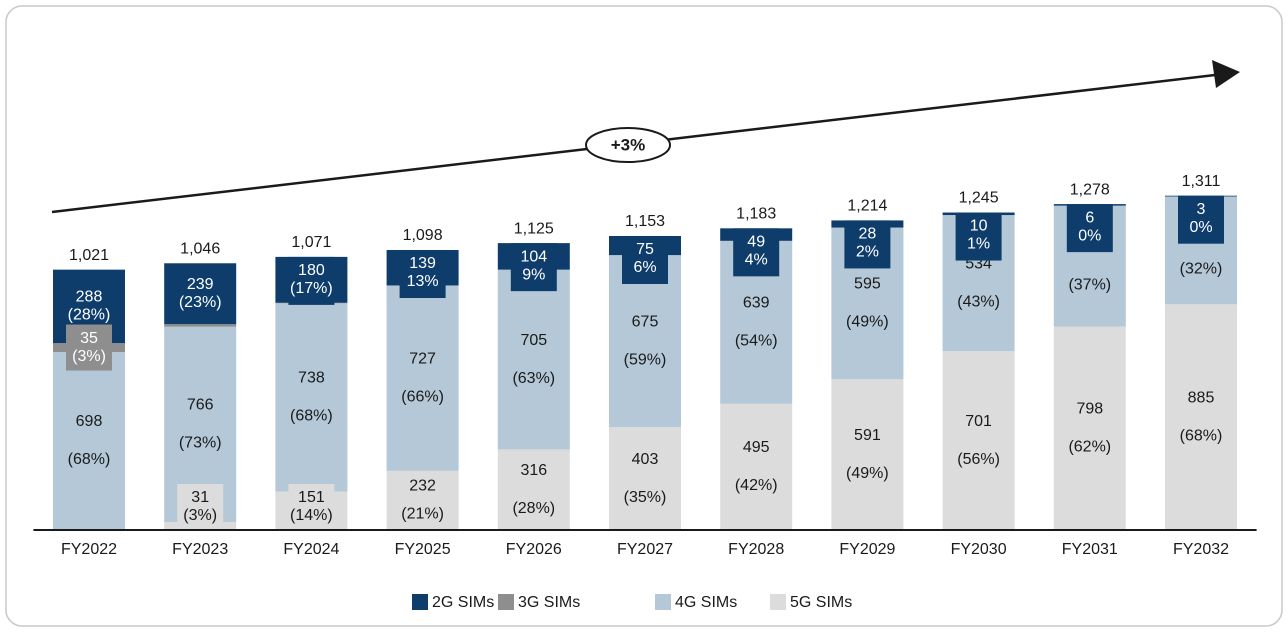  I want to click on share-label: (23%), so click(200, 302).